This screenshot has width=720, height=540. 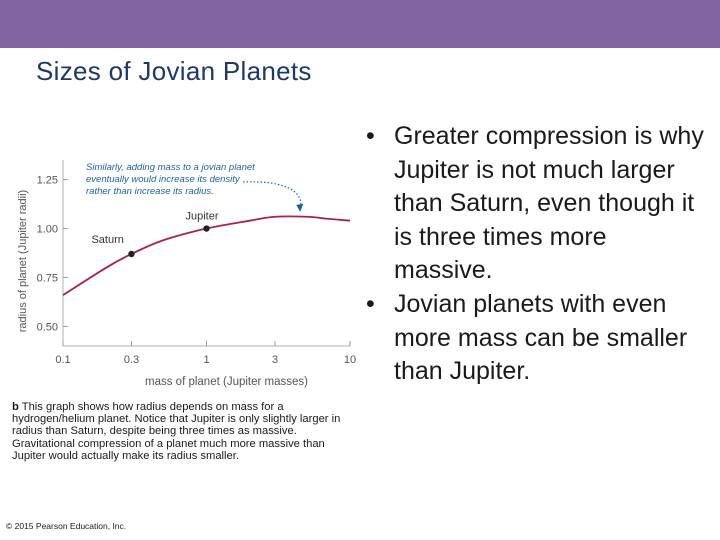 What do you see at coordinates (163, 179) in the screenshot?
I see `annotation-line: eventually would increase its density` at bounding box center [163, 179].